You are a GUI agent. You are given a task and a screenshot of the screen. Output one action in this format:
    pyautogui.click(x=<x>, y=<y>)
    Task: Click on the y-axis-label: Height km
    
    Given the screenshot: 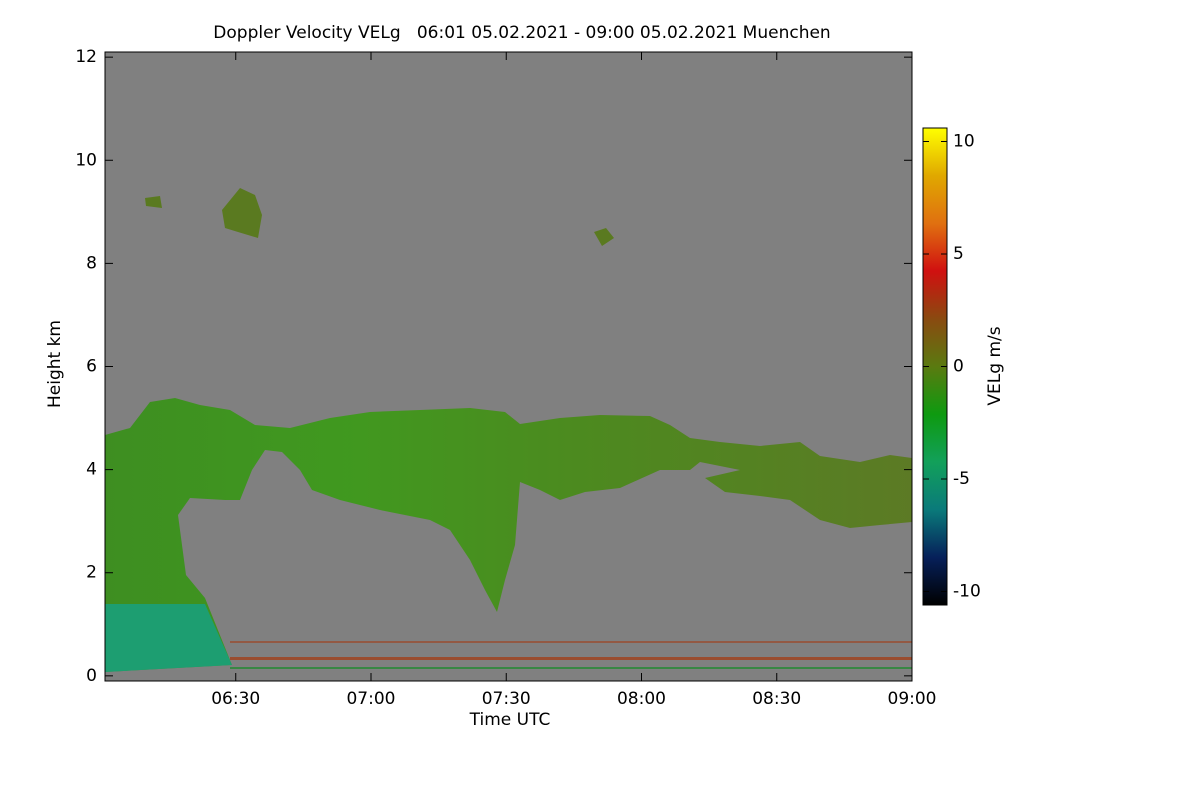 What is the action you would take?
    pyautogui.click(x=55, y=364)
    